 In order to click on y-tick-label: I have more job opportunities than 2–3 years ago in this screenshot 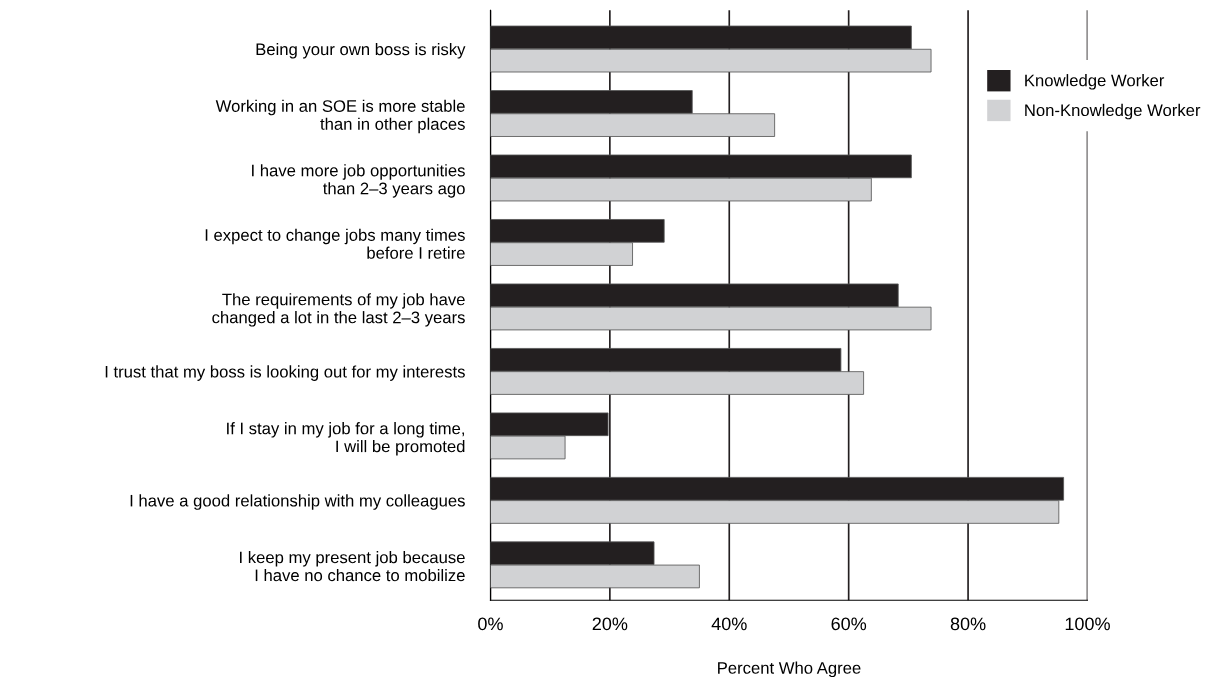, I will do `click(358, 181)`.